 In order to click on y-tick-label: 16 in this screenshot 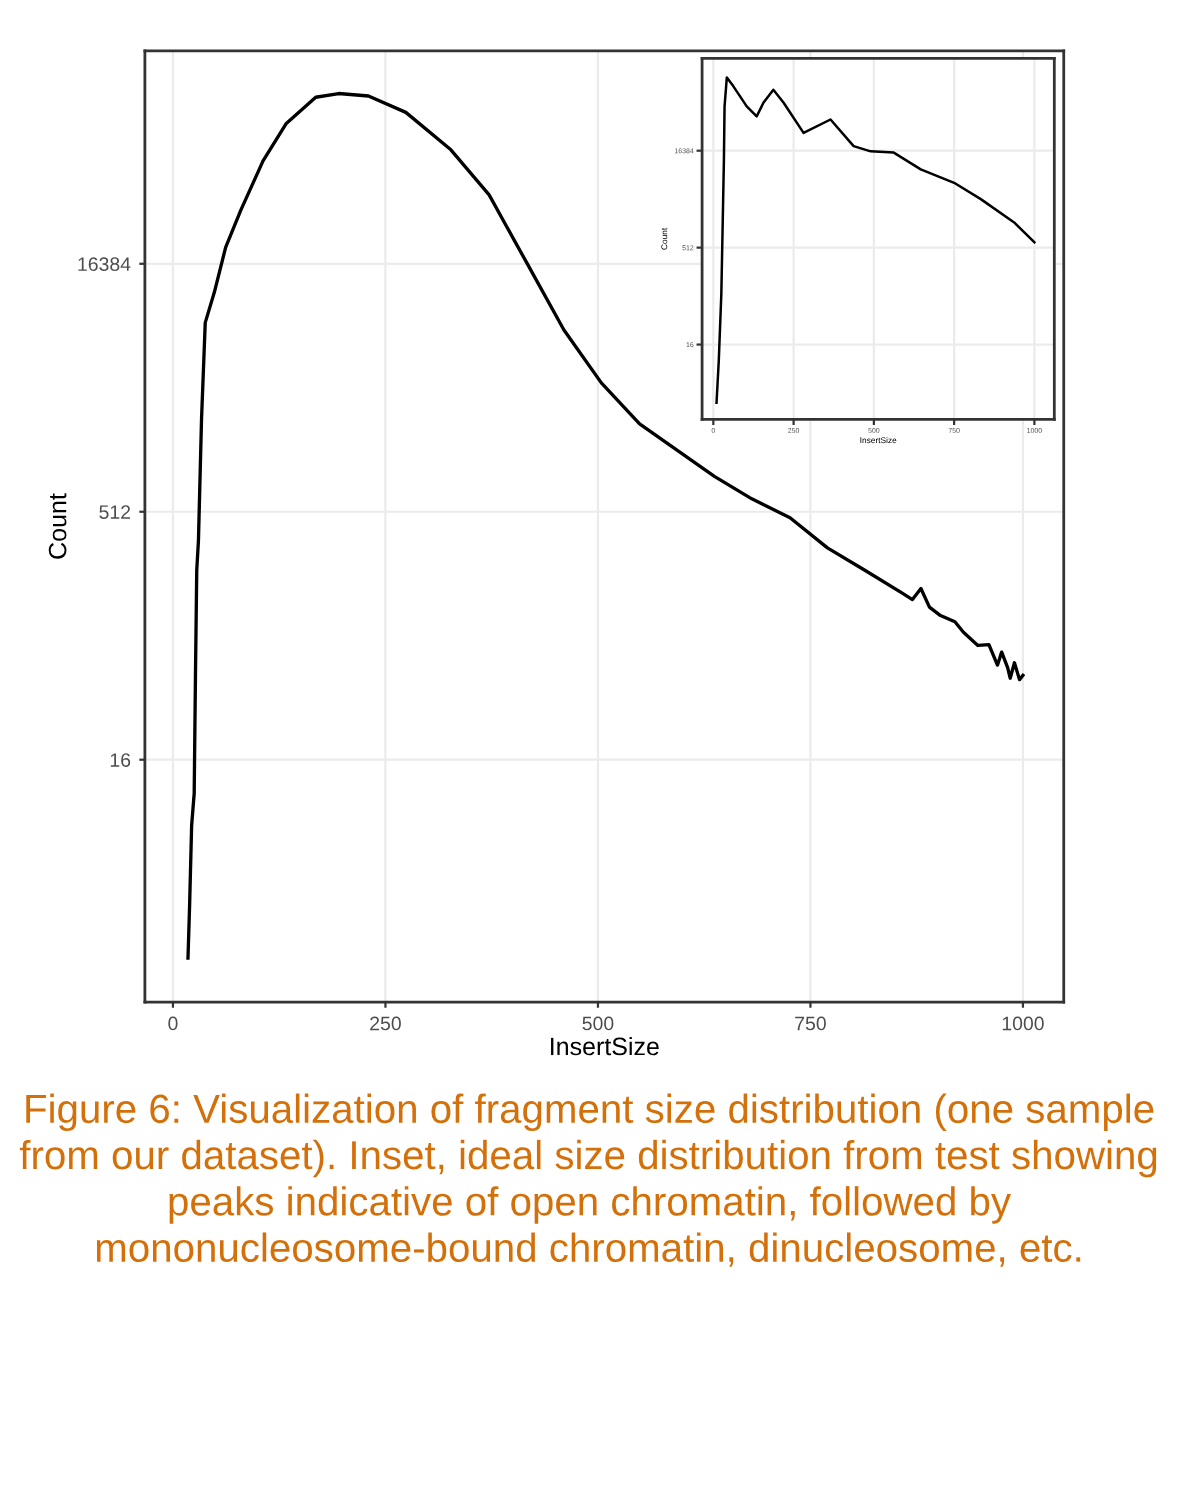, I will do `click(120, 760)`.